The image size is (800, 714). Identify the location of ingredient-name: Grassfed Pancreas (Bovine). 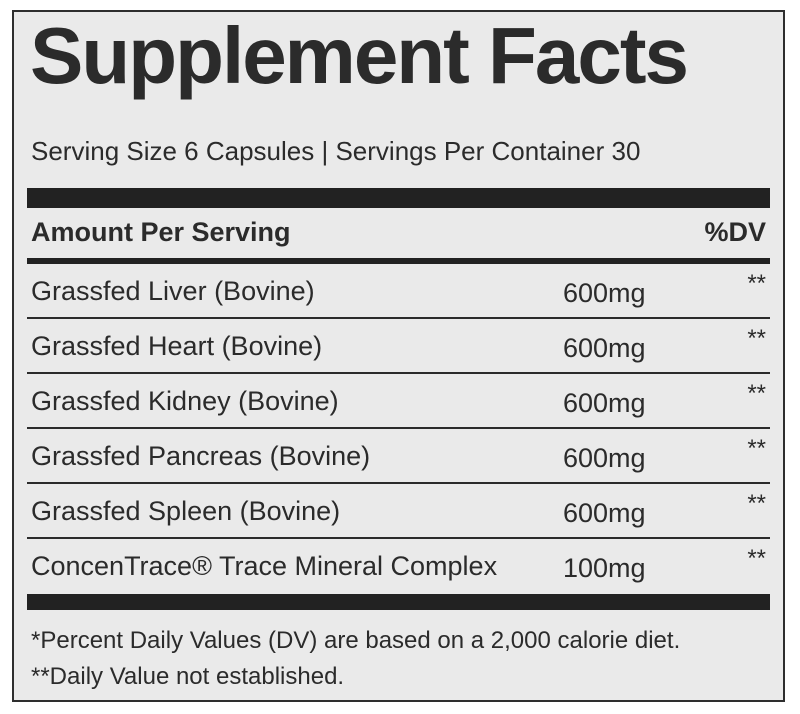
(201, 456).